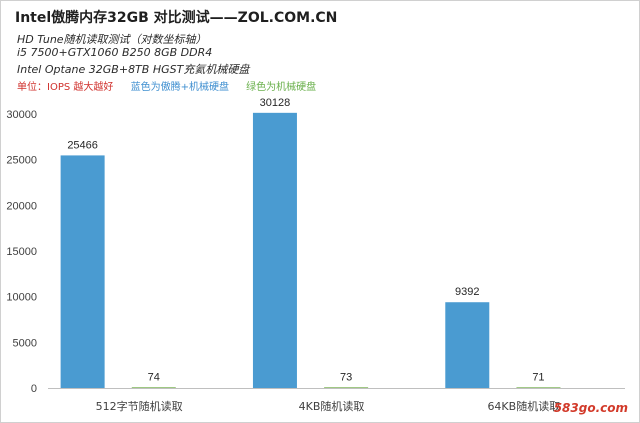  What do you see at coordinates (332, 406) in the screenshot?
I see `x-tick-label: 4KB随机读取` at bounding box center [332, 406].